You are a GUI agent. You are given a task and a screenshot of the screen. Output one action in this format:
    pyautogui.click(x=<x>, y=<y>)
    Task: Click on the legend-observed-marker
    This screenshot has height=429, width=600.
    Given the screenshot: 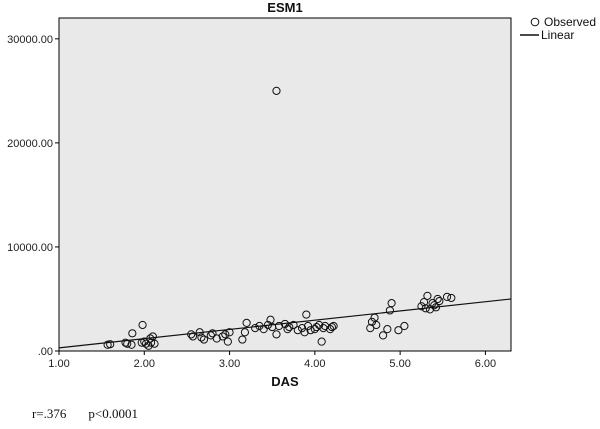 What is the action you would take?
    pyautogui.click(x=535, y=22)
    